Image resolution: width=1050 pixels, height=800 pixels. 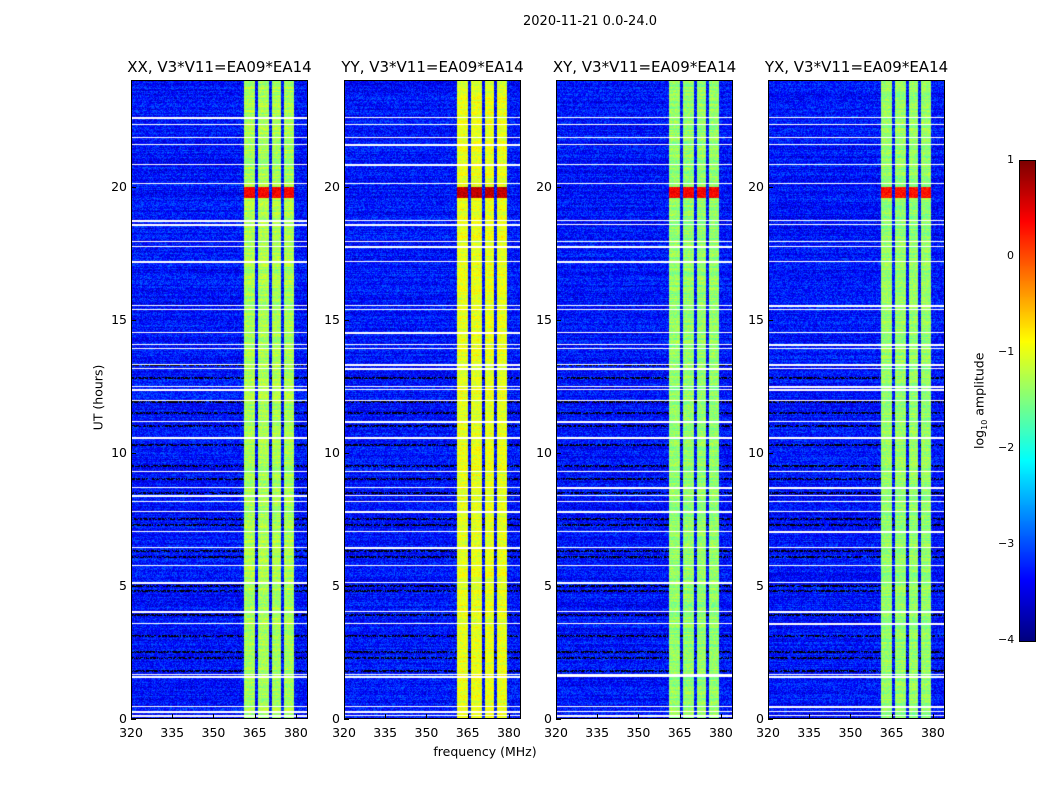 What do you see at coordinates (856, 67) in the screenshot?
I see `panel-title: YX, V3*V11=EA09*EA14` at bounding box center [856, 67].